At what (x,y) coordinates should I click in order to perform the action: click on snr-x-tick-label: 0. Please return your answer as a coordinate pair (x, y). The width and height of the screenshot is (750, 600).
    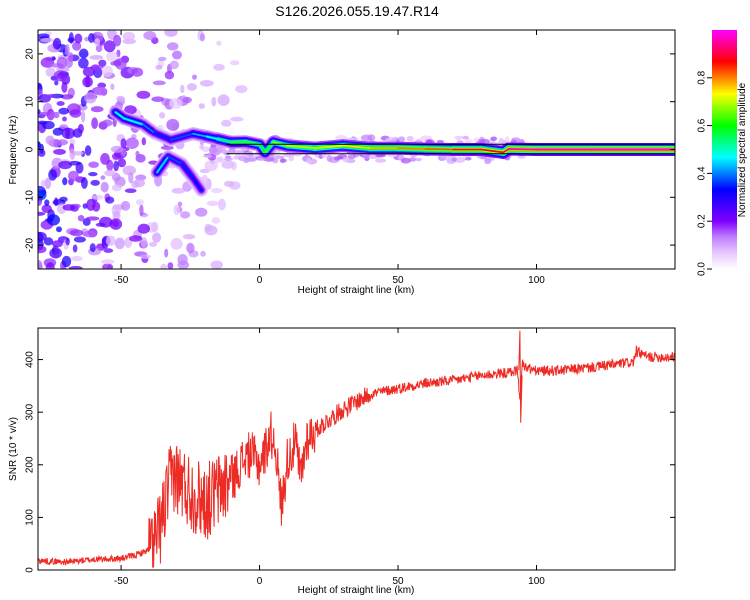
    Looking at the image, I should click on (260, 581).